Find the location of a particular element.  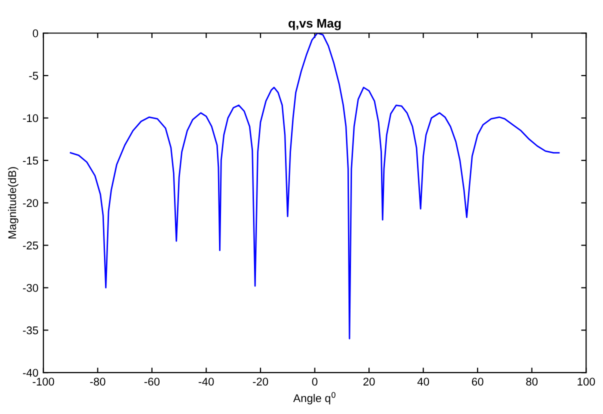

x-tick-label: -60 is located at coordinates (152, 382).